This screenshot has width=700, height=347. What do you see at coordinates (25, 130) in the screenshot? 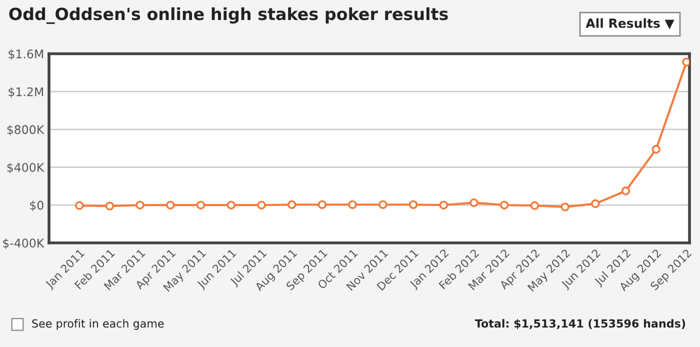
I see `y-tick-label: $800K` at bounding box center [25, 130].